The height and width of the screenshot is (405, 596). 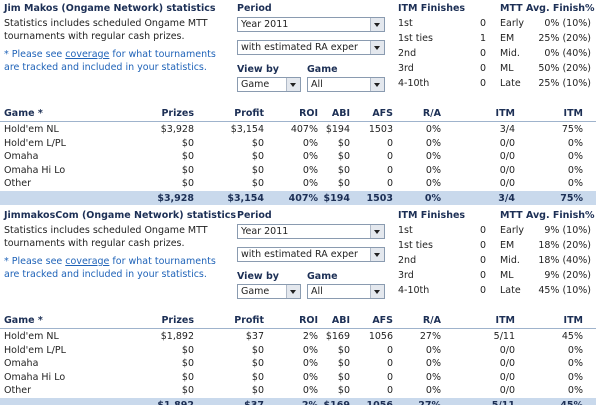 I want to click on view-by-label: View by, so click(x=258, y=69).